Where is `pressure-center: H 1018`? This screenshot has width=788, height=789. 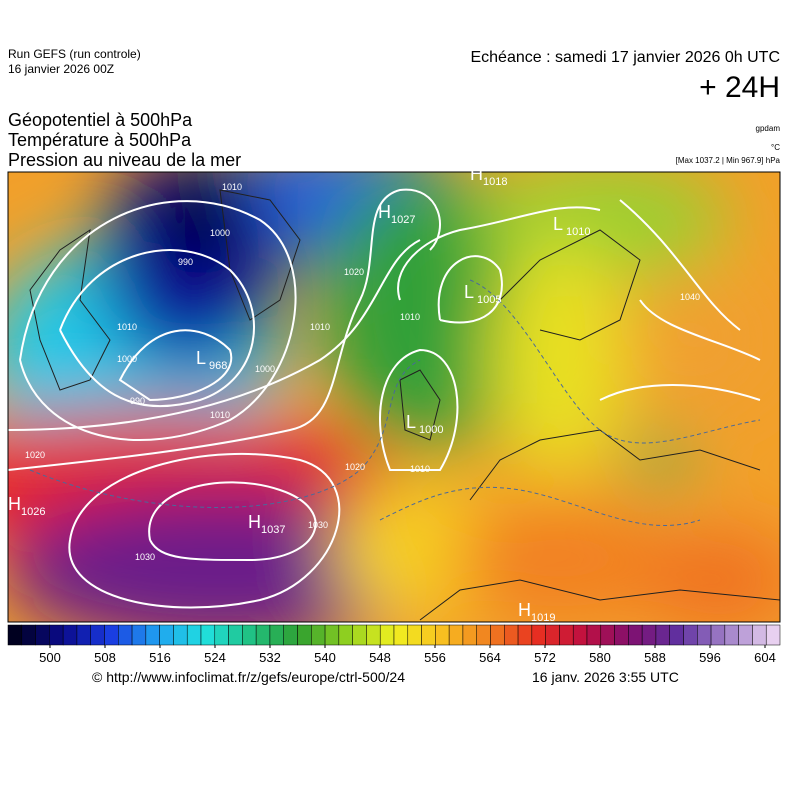 pressure-center: H 1018 is located at coordinates (488, 176).